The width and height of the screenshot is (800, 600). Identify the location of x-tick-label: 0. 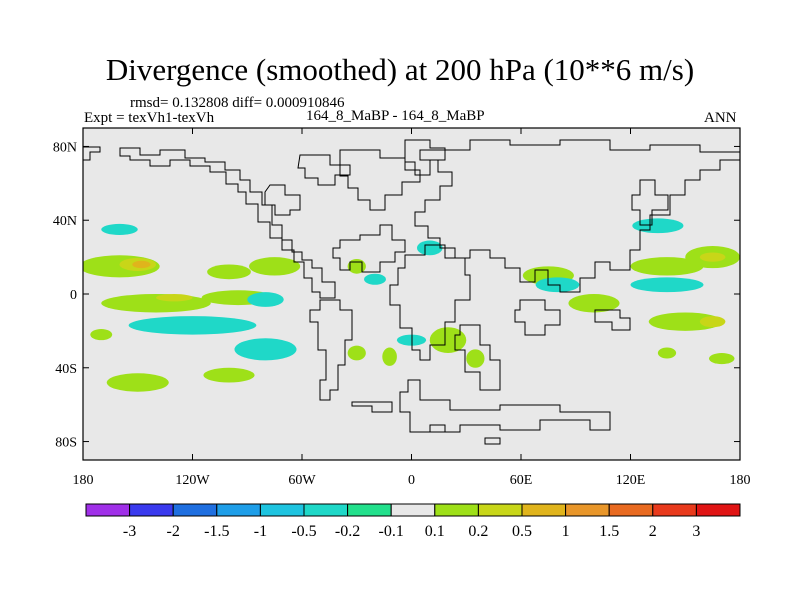
(411, 480).